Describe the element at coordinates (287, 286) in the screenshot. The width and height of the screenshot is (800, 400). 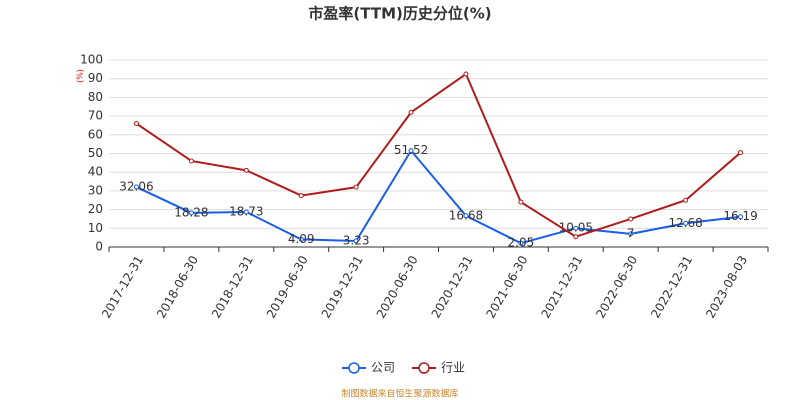
I see `x-tick-label: 2019-06-30` at that location.